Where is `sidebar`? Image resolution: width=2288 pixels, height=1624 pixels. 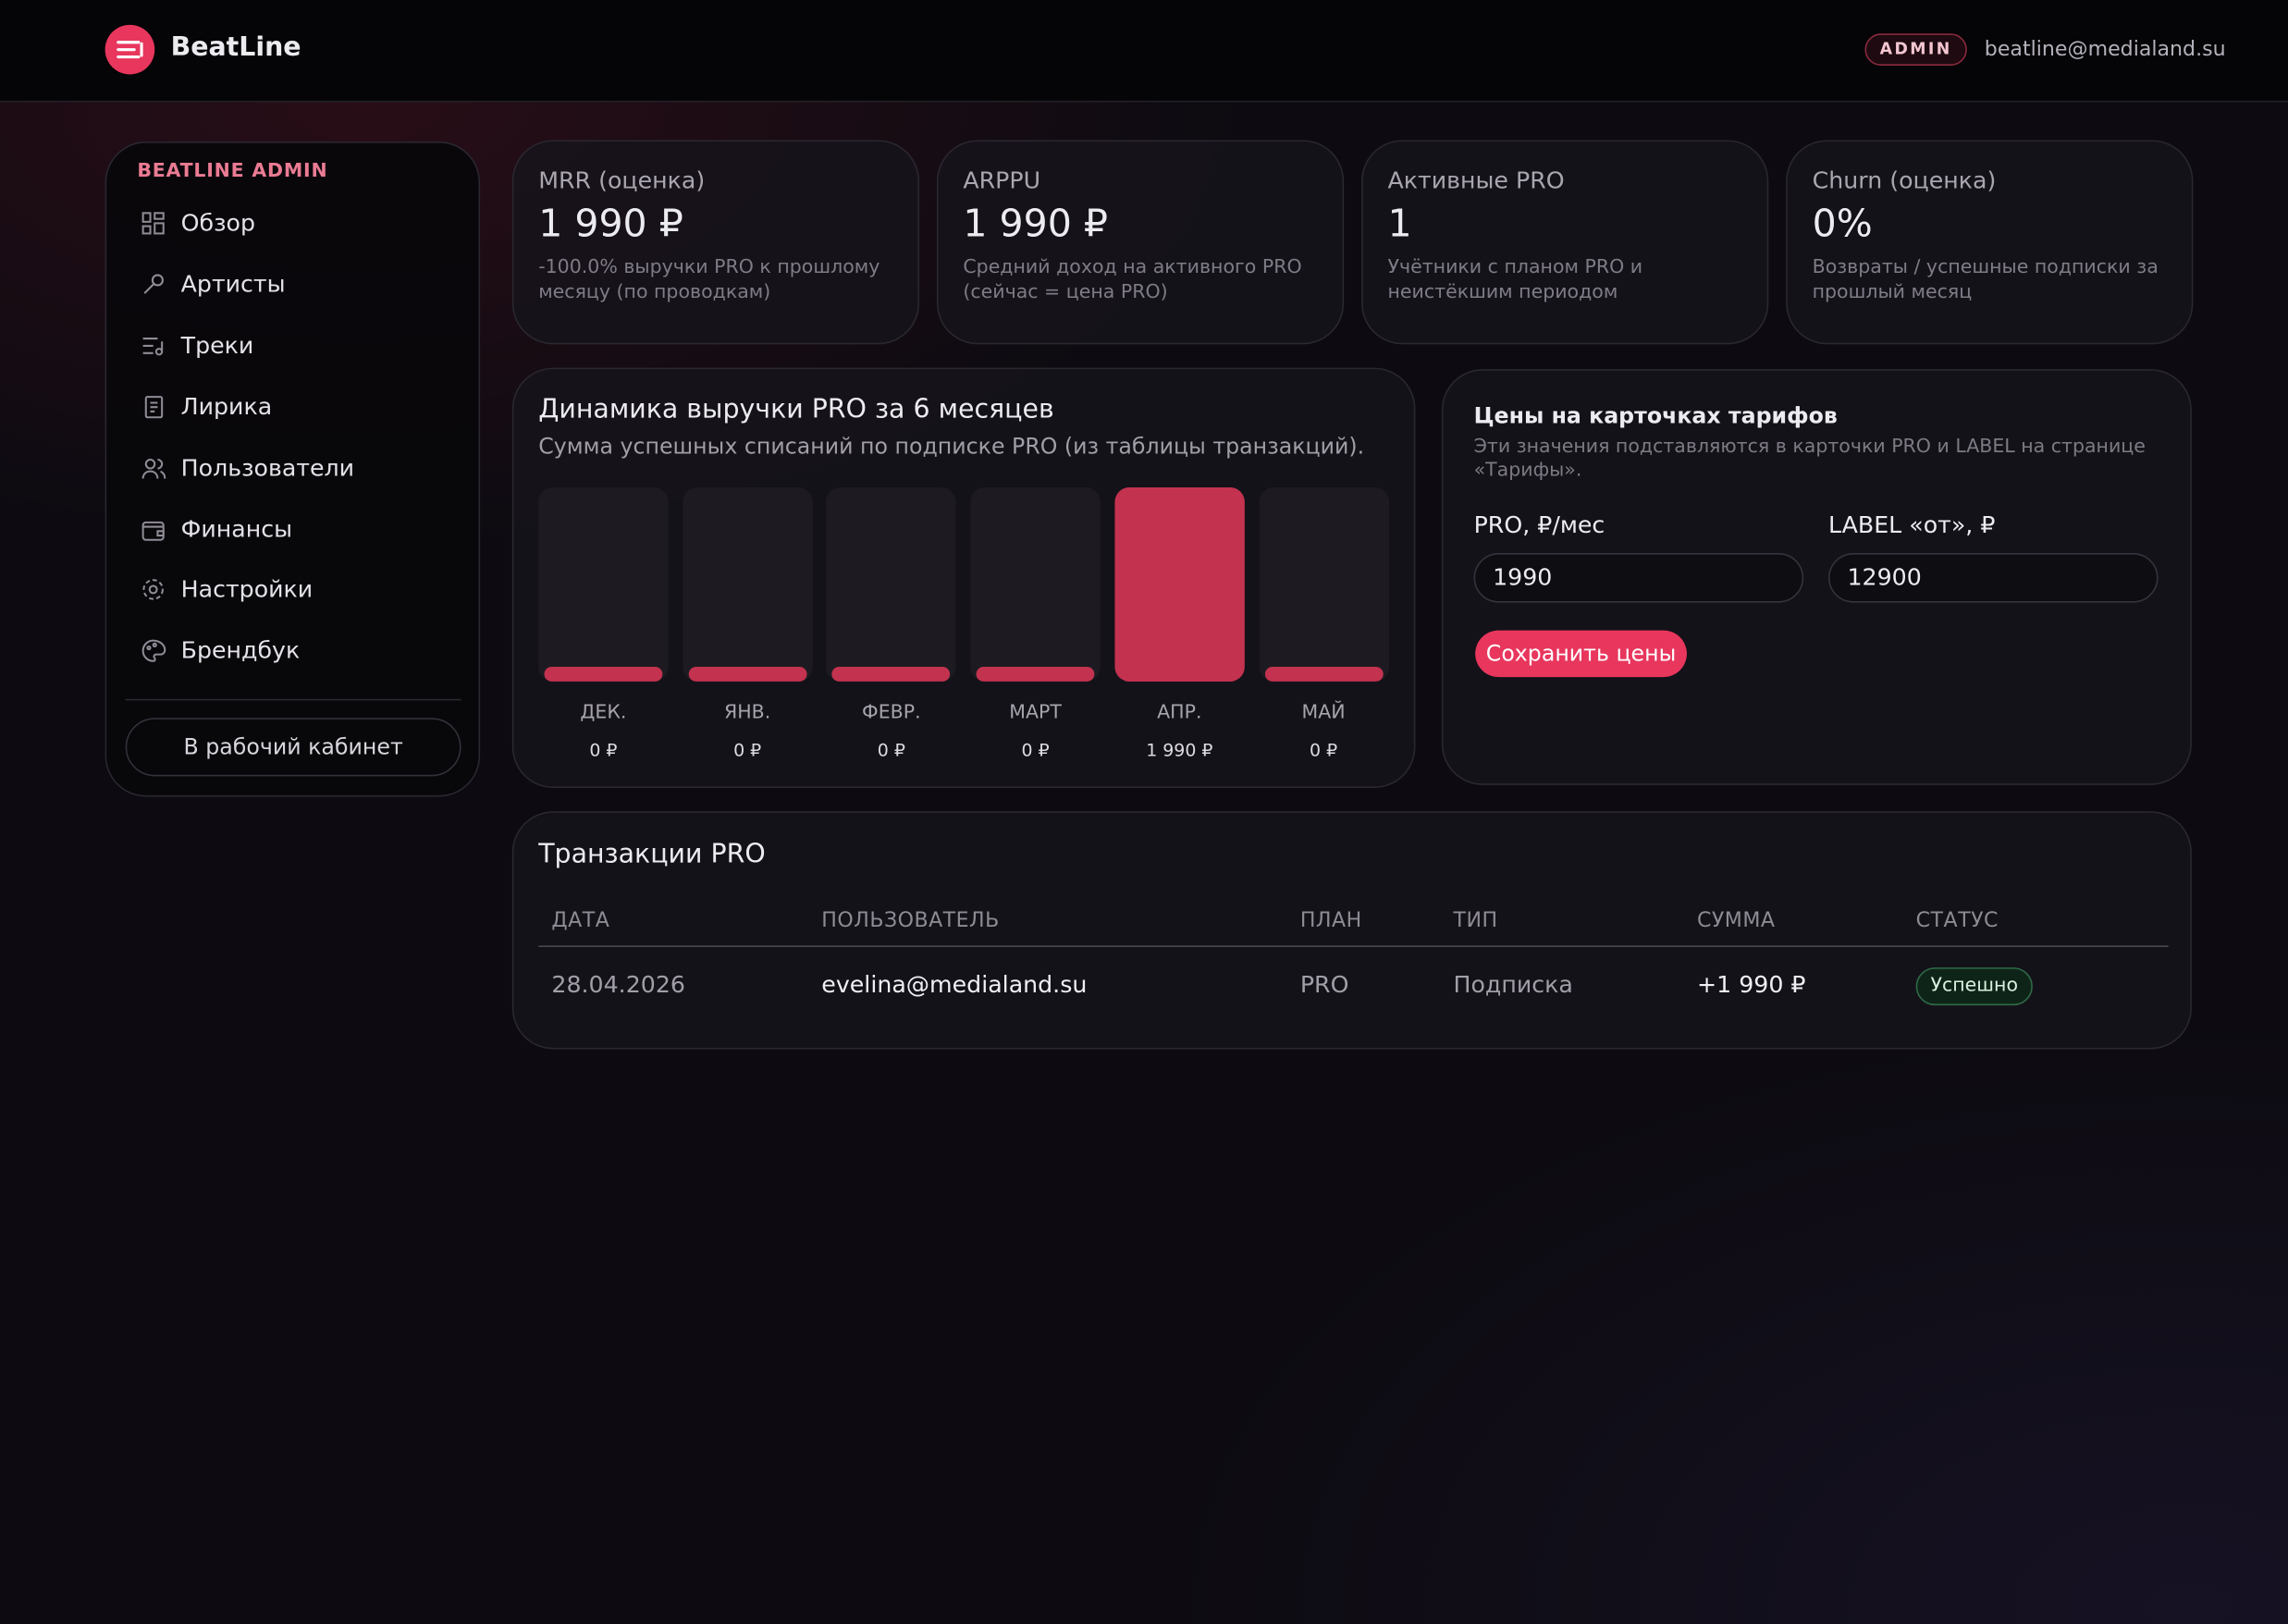 sidebar is located at coordinates (293, 469).